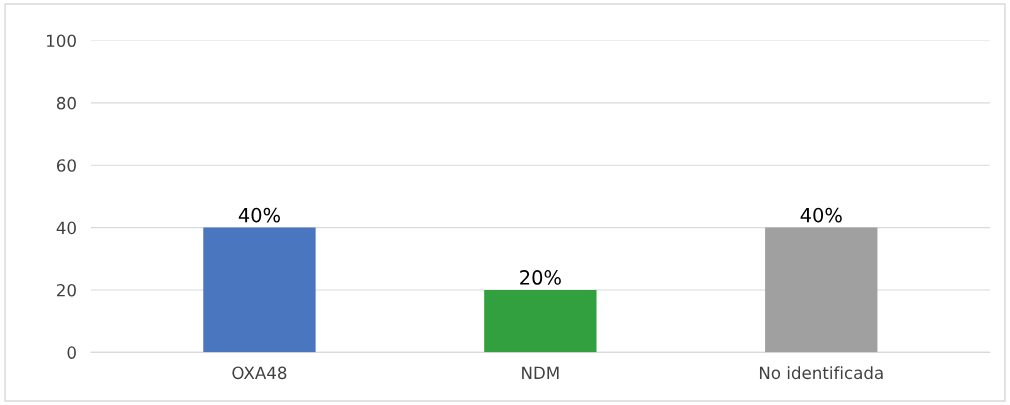 This screenshot has width=1010, height=405. Describe the element at coordinates (540, 277) in the screenshot. I see `data-label: 20%` at that location.